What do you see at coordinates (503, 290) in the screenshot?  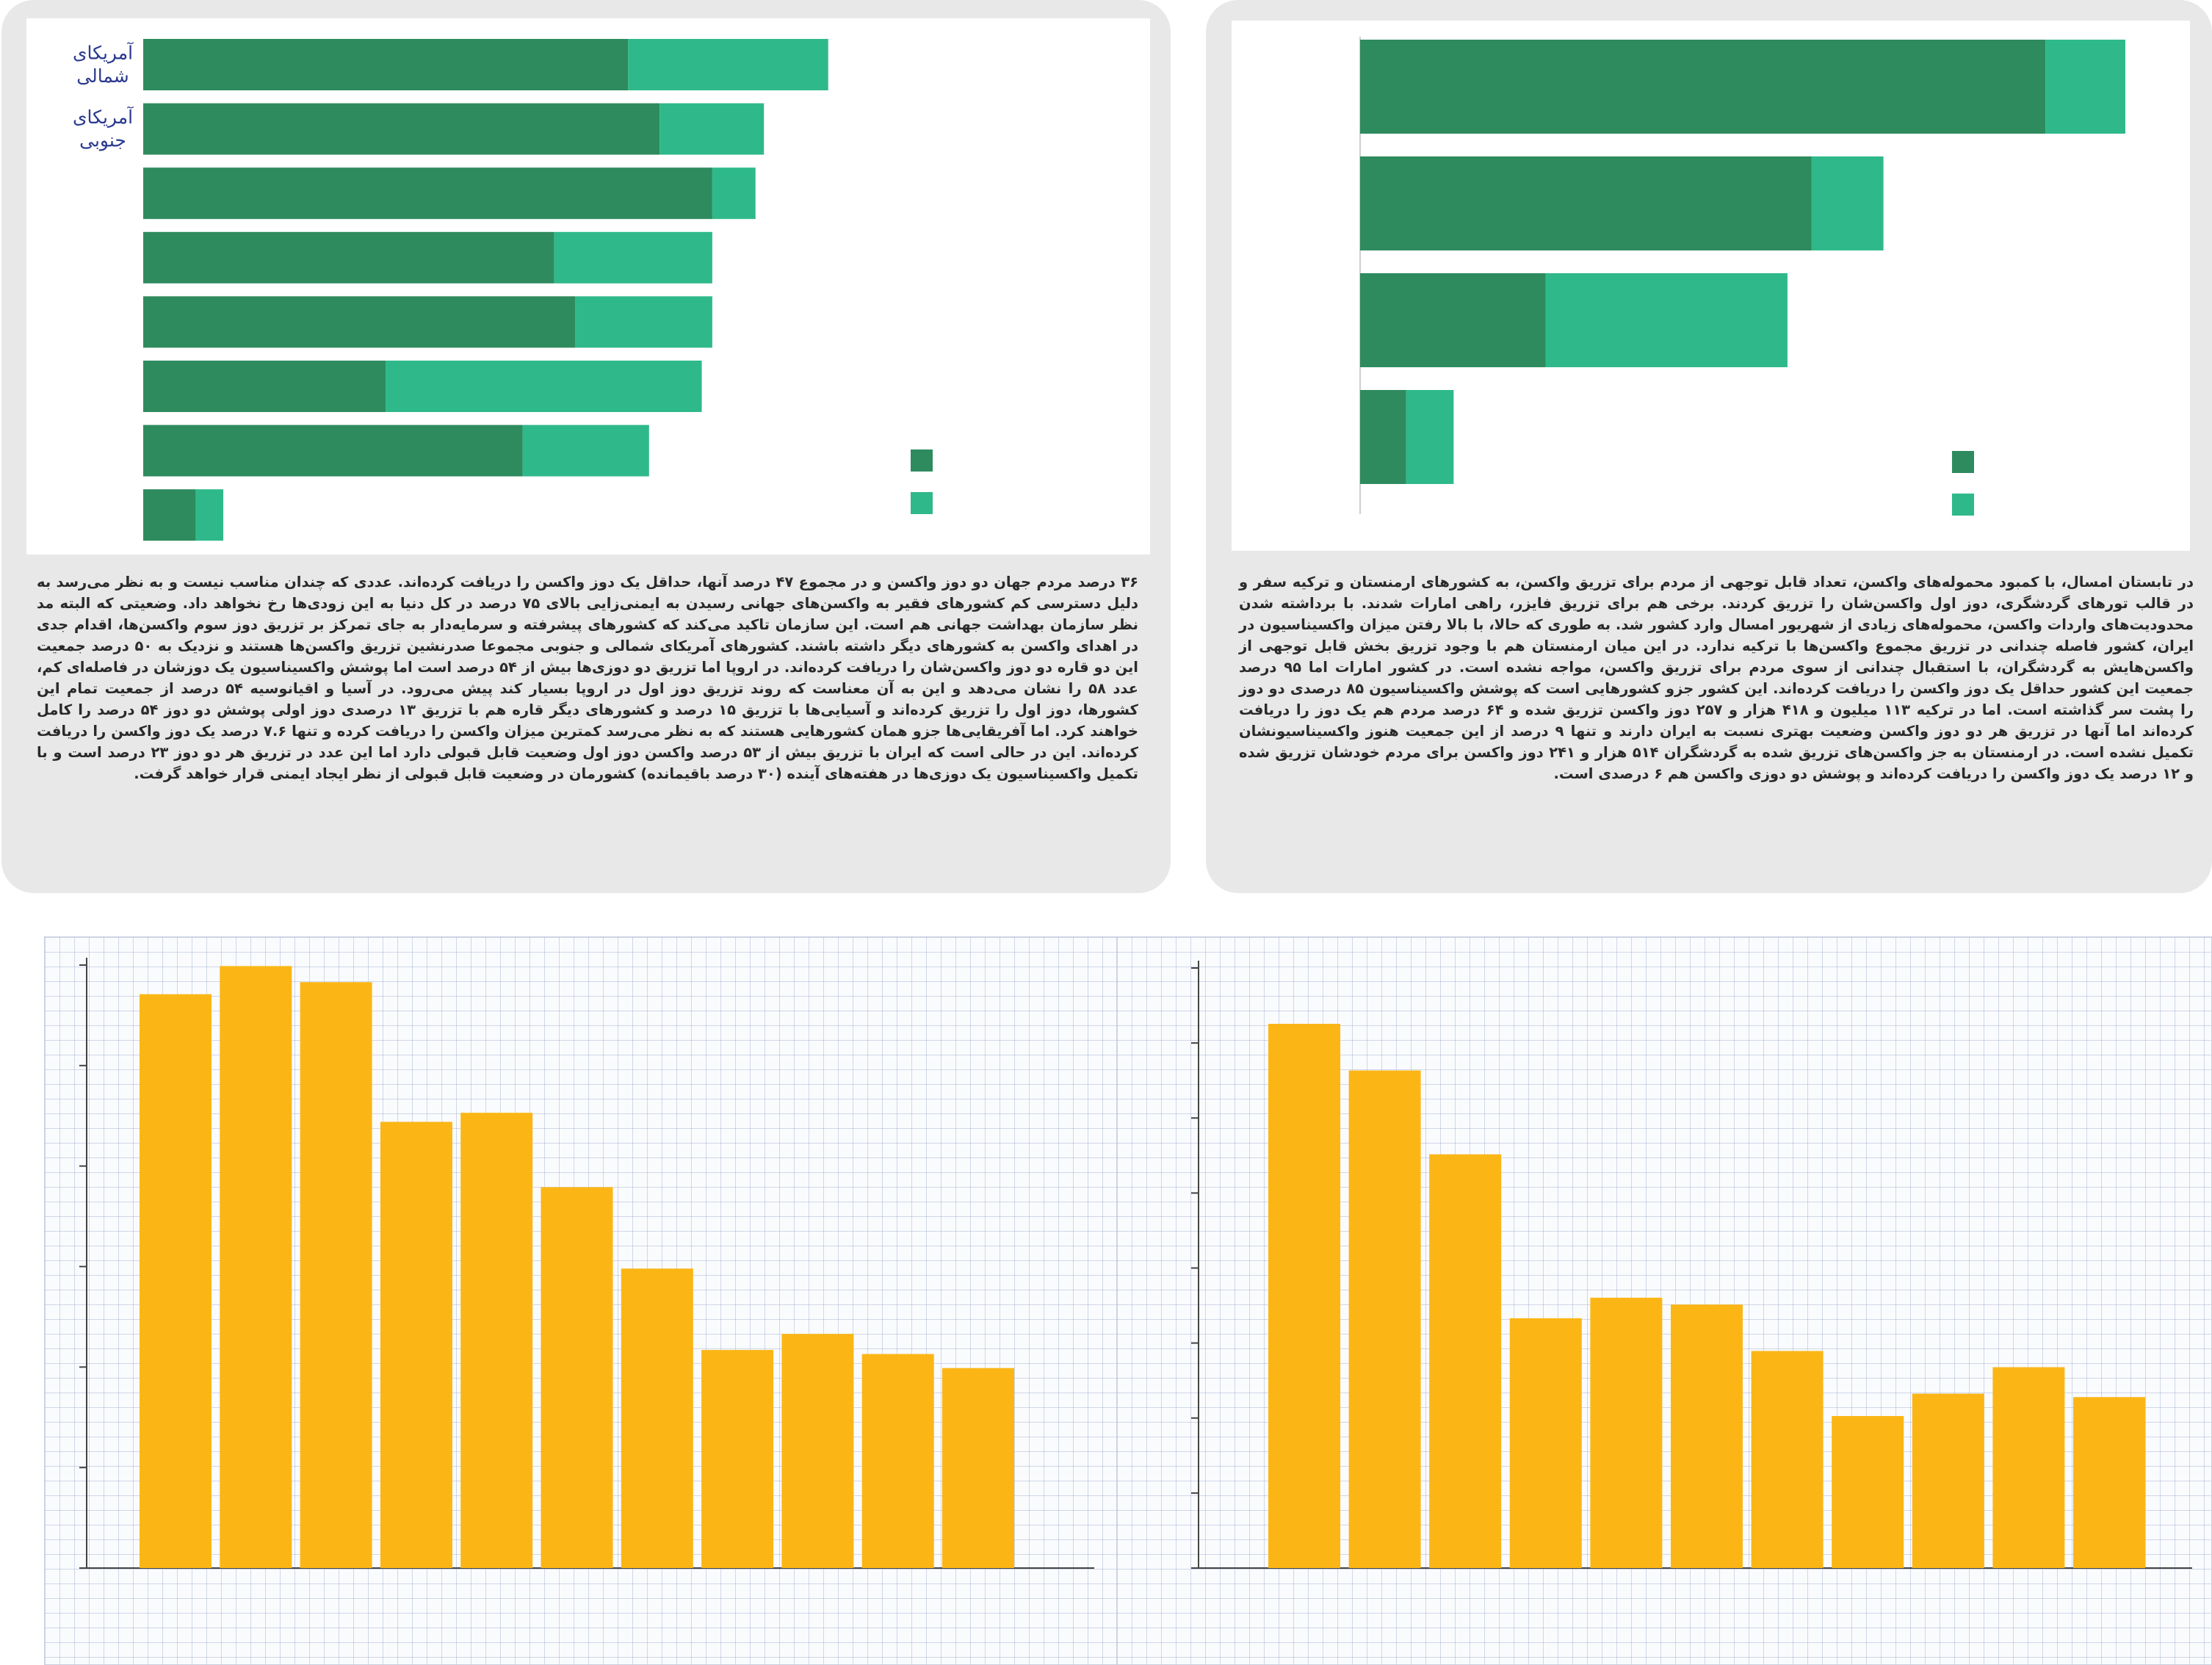 I see `regions-vaccination-chart: آمریکای شمالی آمریکای جنوبی` at bounding box center [503, 290].